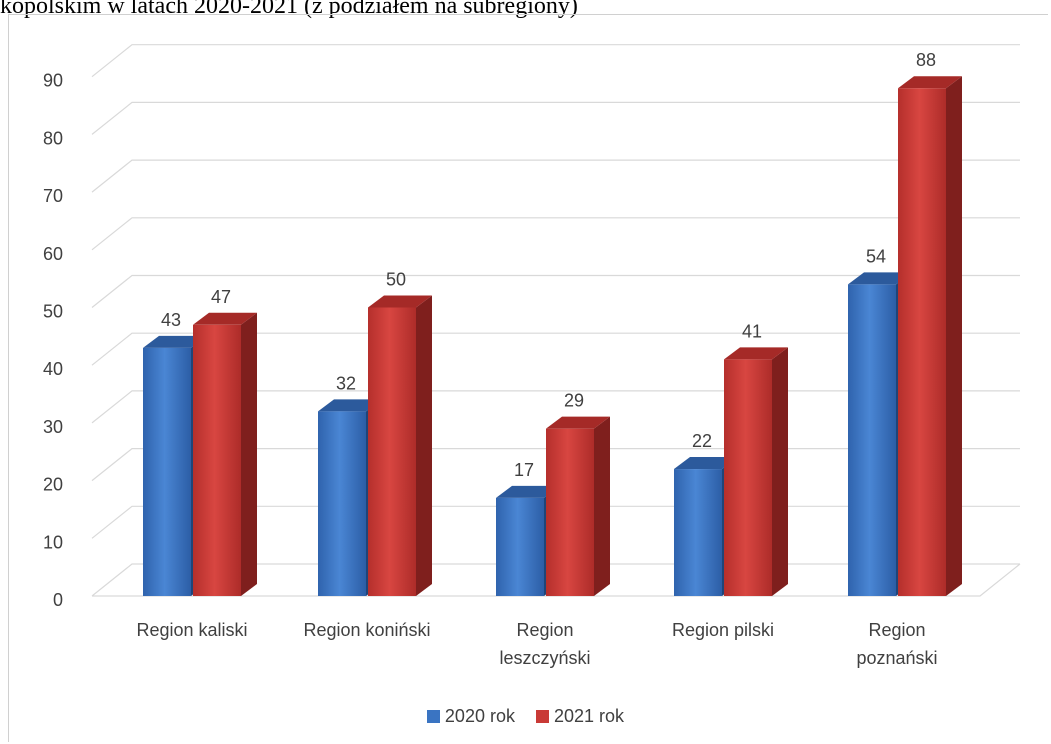  What do you see at coordinates (723, 630) in the screenshot?
I see `category-label: Region pilski` at bounding box center [723, 630].